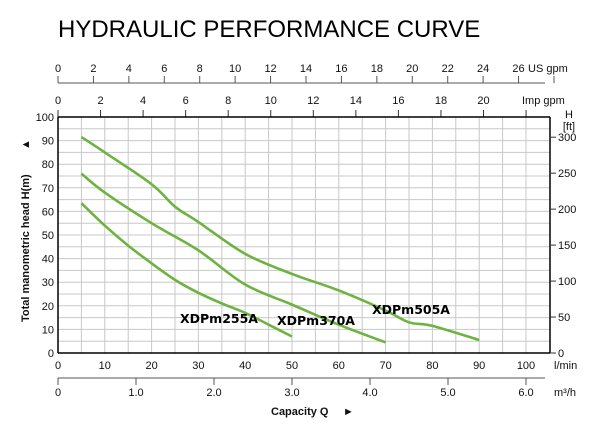 This screenshot has width=602, height=448. Describe the element at coordinates (385, 366) in the screenshot. I see `x-tick-label: 70` at that location.